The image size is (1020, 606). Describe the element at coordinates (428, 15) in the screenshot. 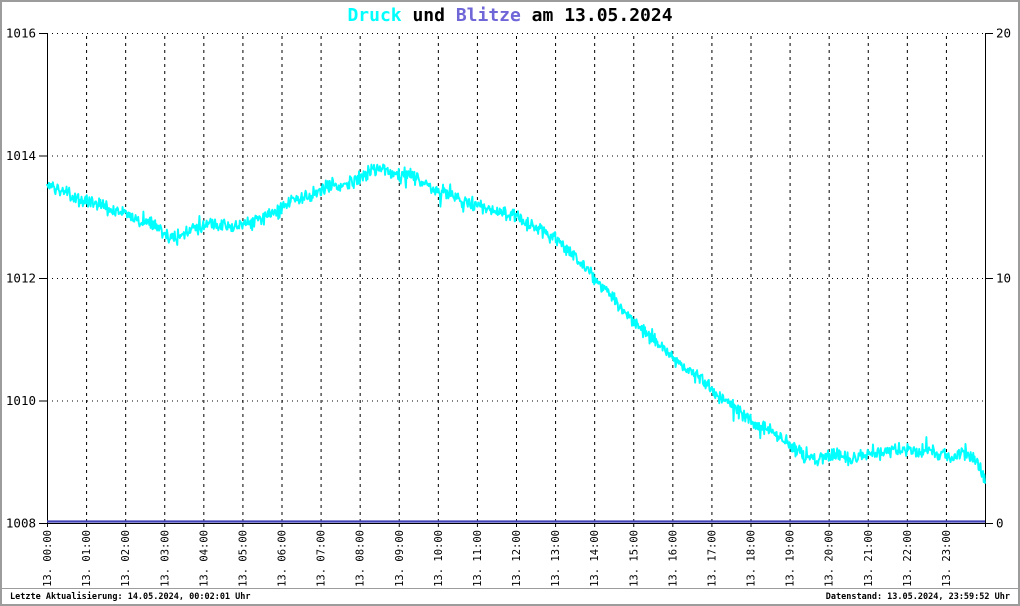

I see `chart-title-und: und` at that location.